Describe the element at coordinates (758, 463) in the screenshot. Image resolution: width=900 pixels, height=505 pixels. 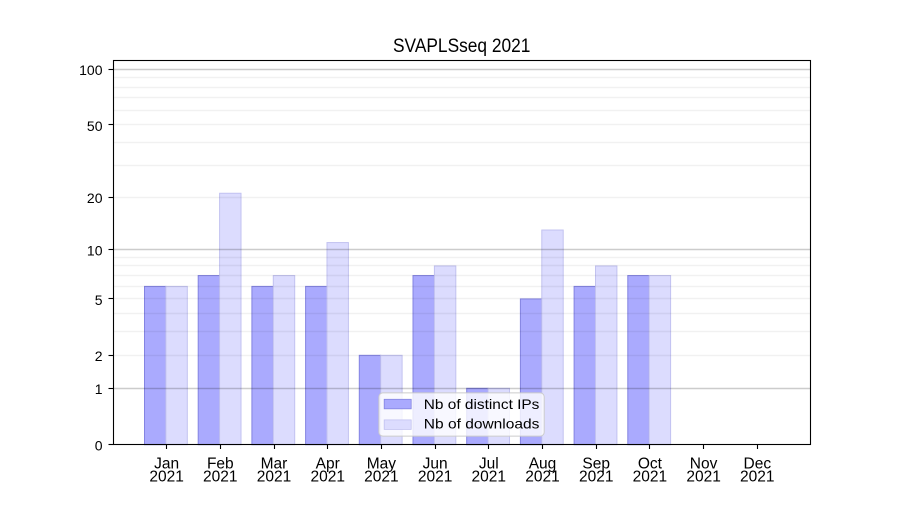
I see `svg-text: Dec` at that location.